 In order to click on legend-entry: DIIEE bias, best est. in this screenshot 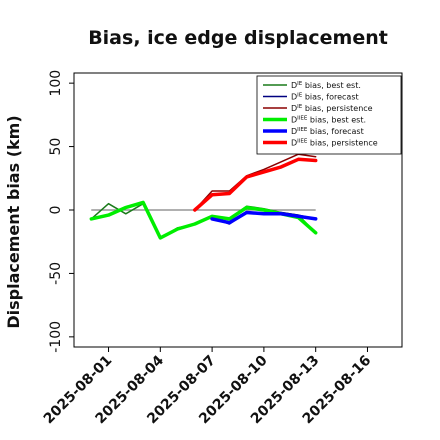, I will do `click(328, 120)`.